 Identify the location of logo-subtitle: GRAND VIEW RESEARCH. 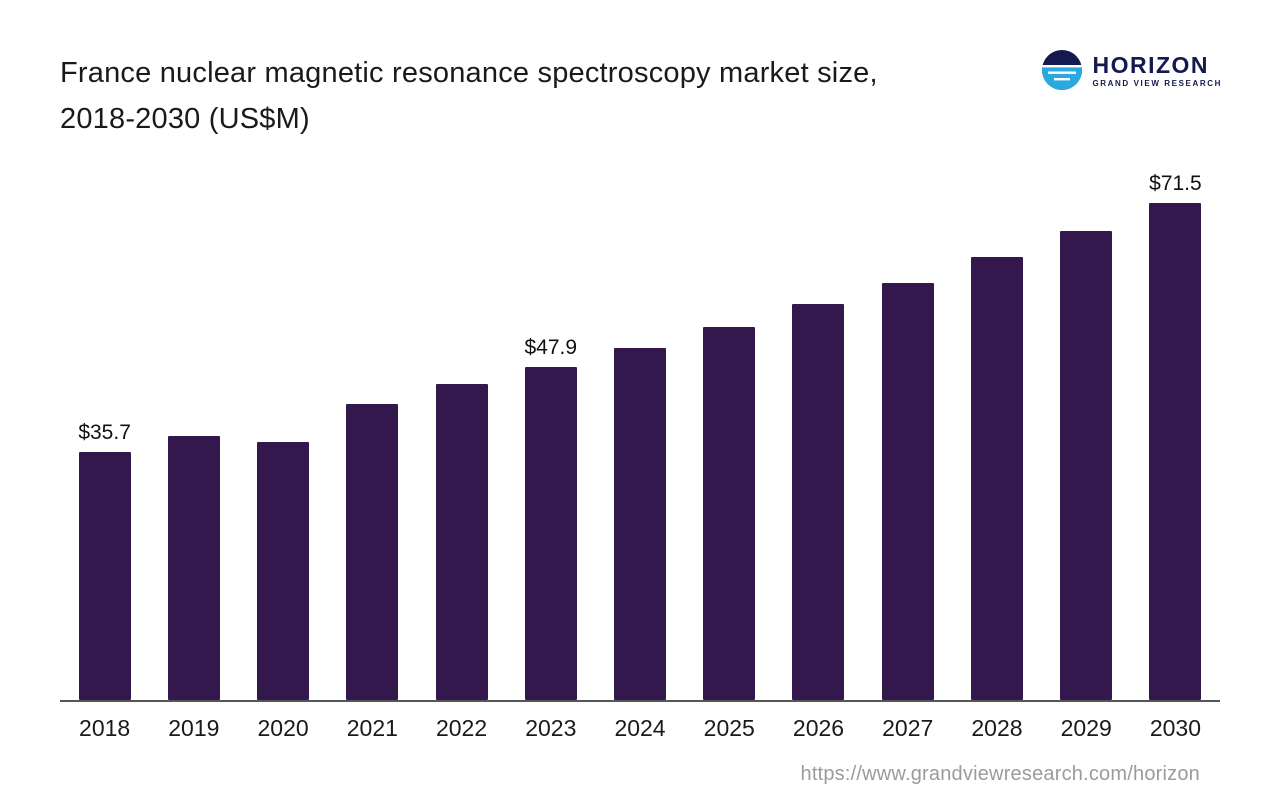
(1157, 83).